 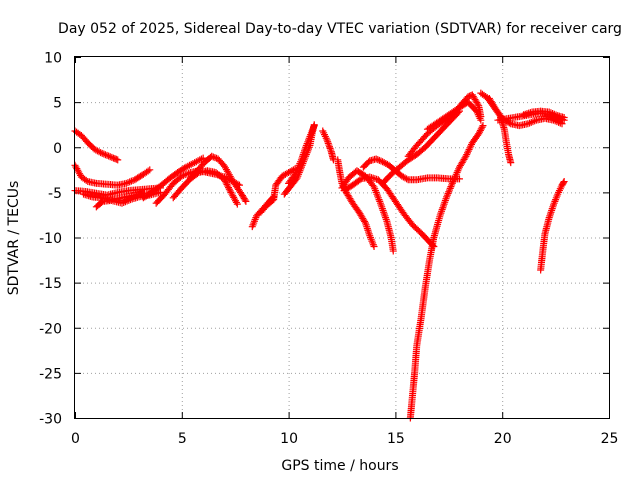 I want to click on y-tick-label: -5, so click(x=55, y=194).